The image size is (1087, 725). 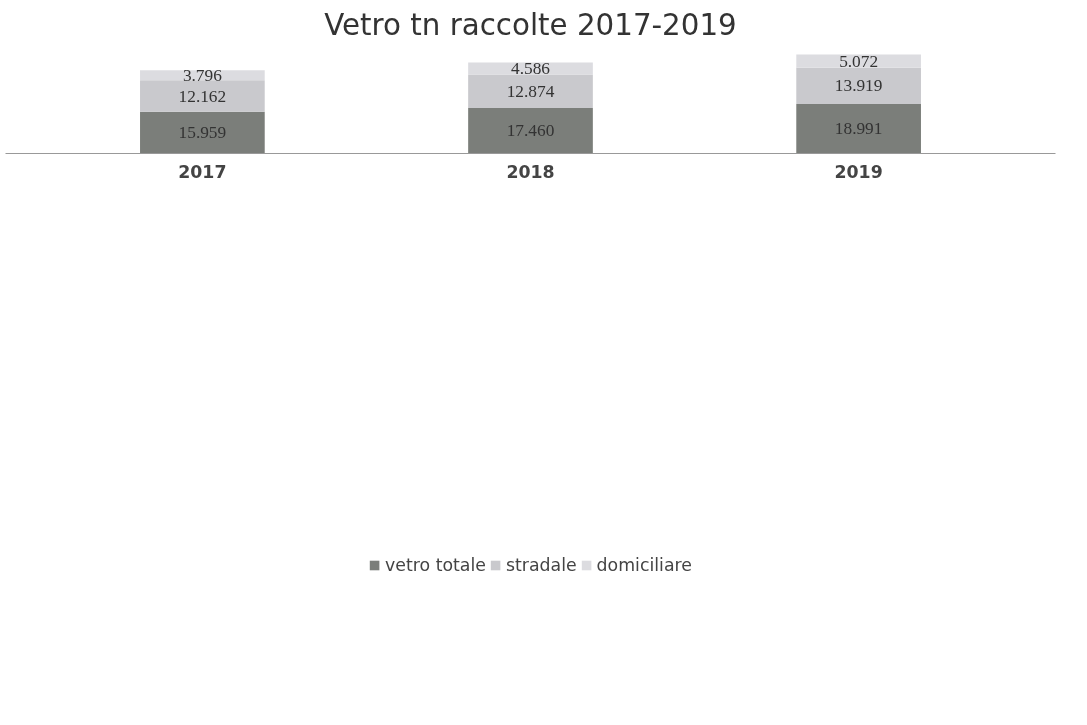 I want to click on data-label: 13.919, so click(x=858, y=86).